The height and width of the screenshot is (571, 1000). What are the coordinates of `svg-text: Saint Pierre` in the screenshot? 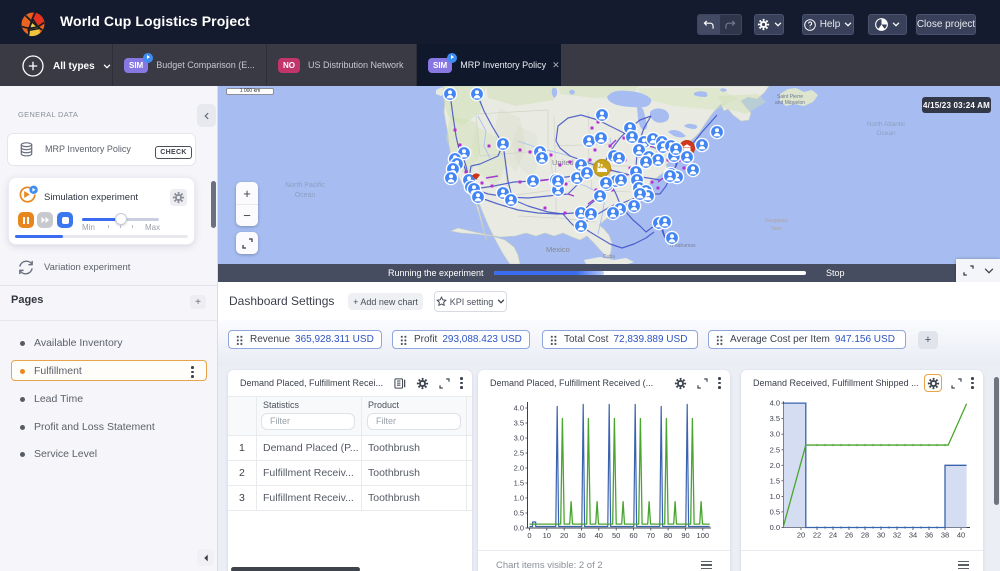 It's located at (790, 97).